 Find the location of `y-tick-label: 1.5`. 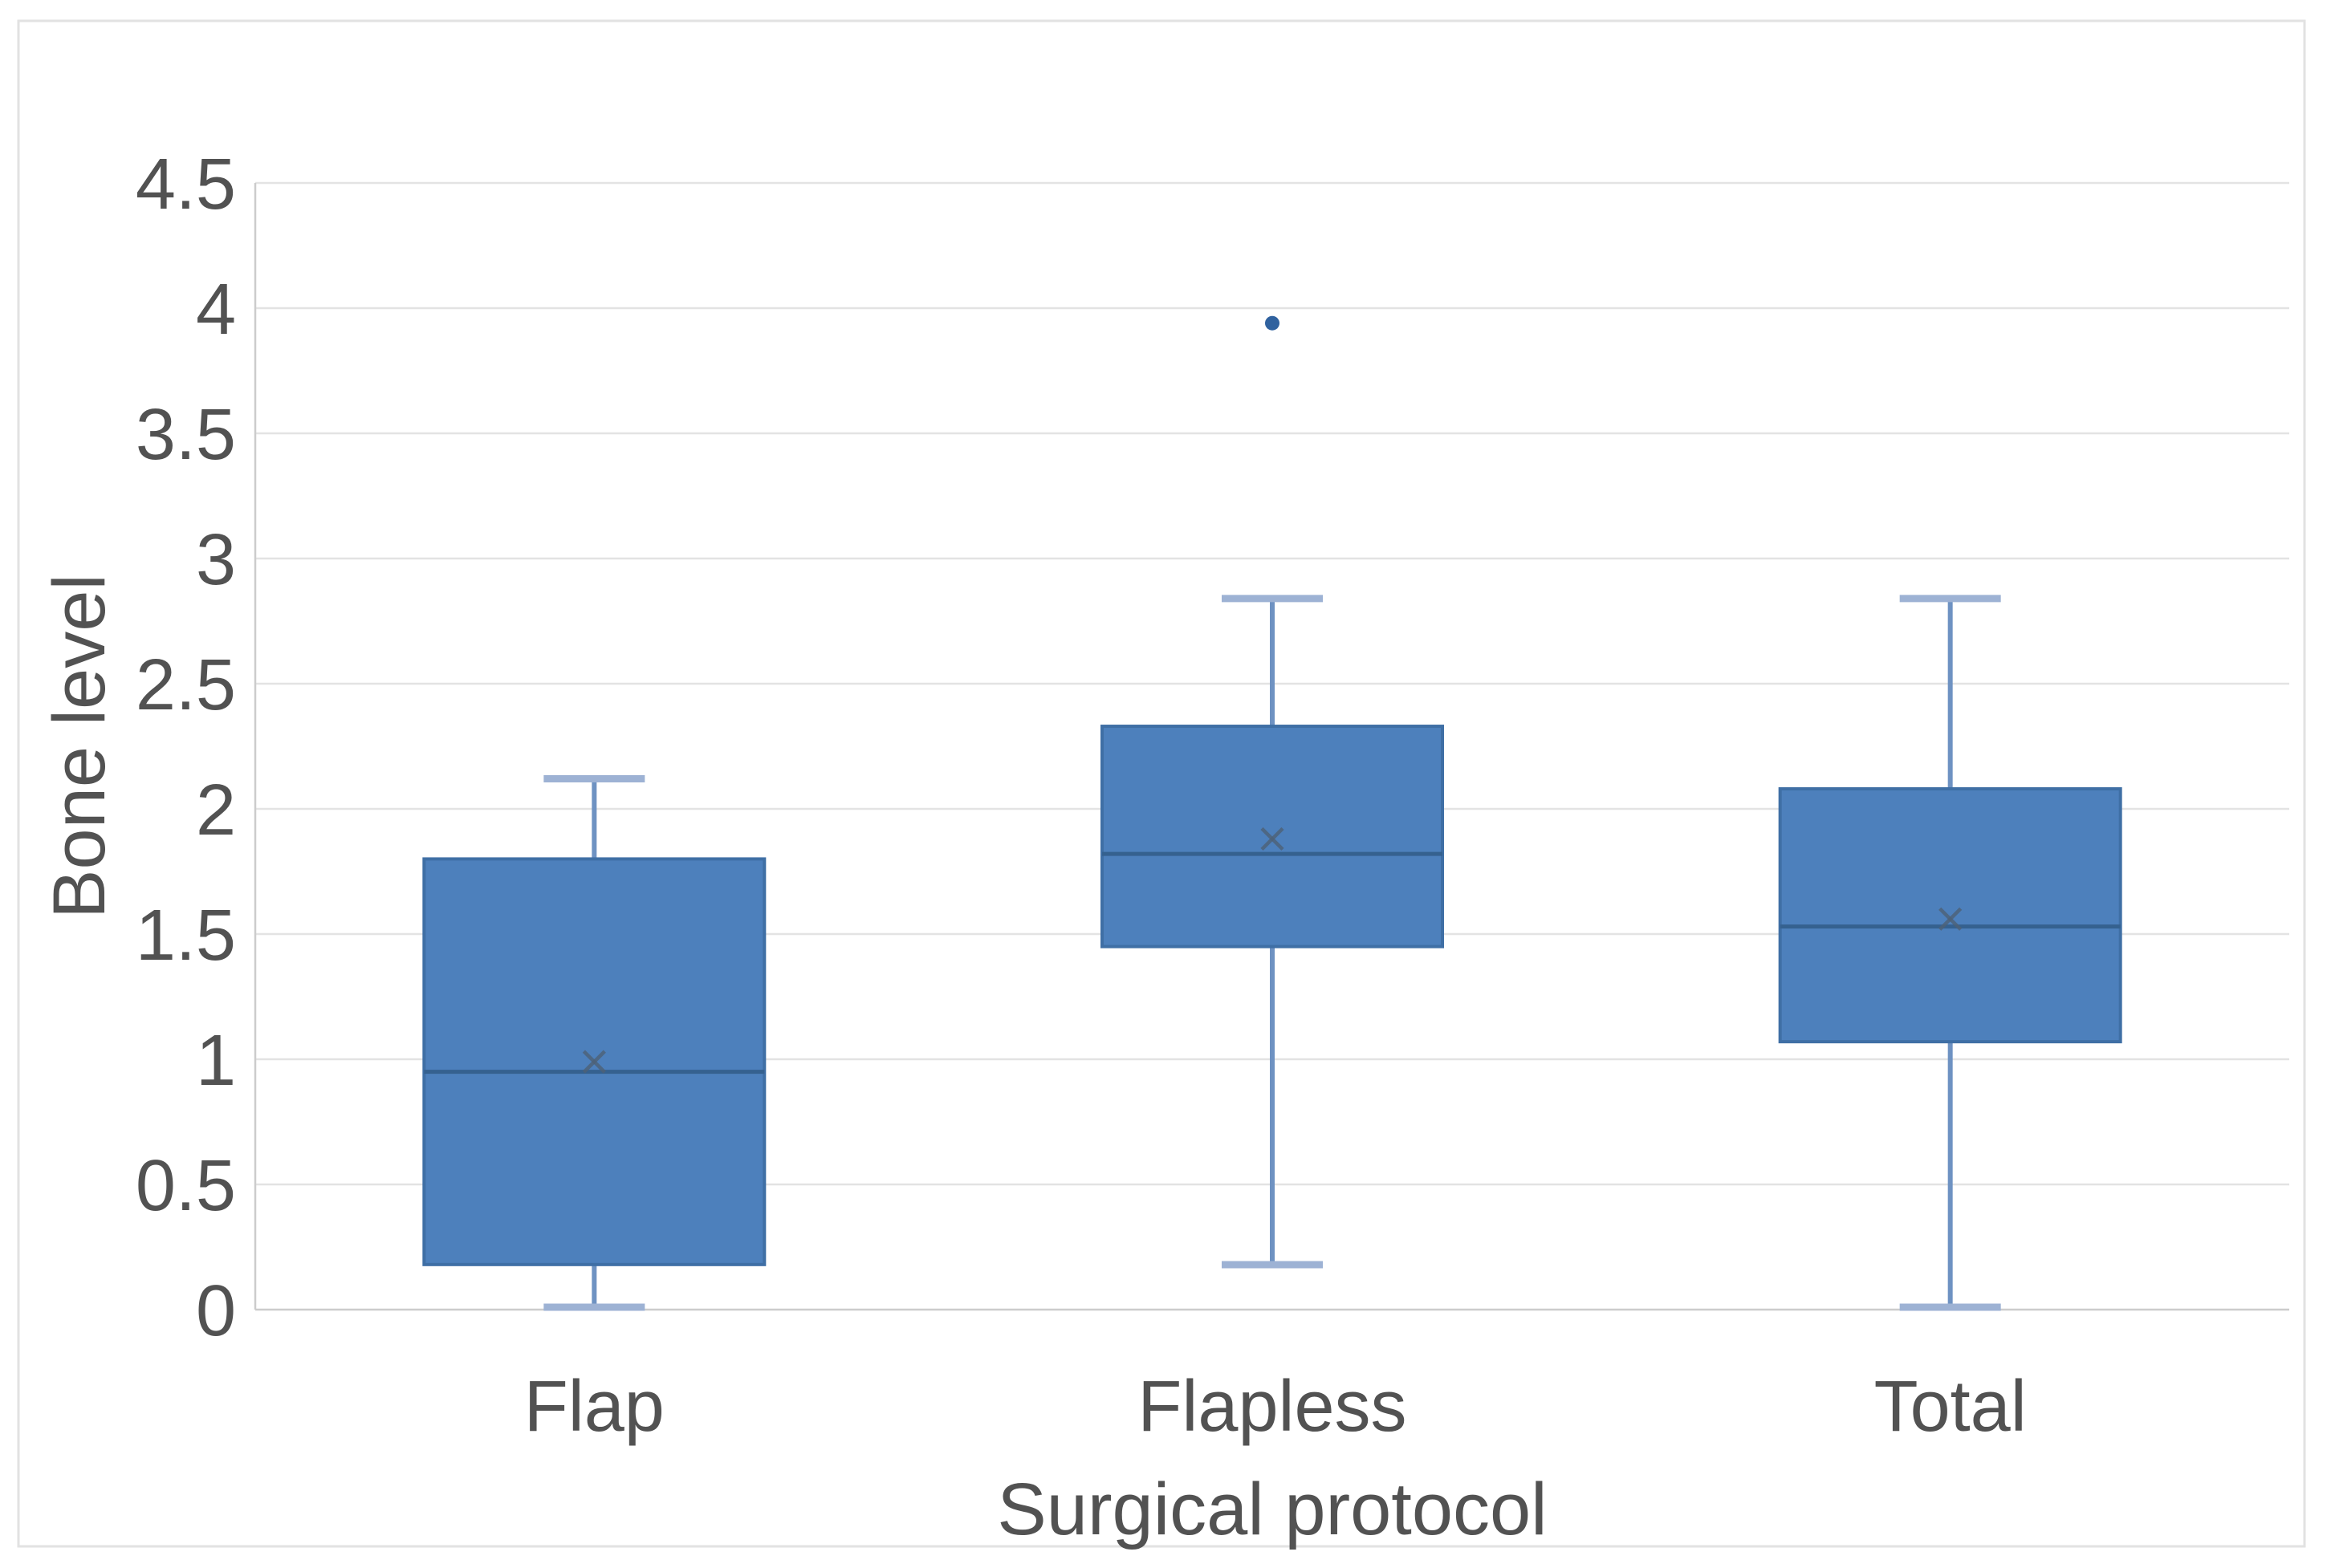

y-tick-label: 1.5 is located at coordinates (186, 936).